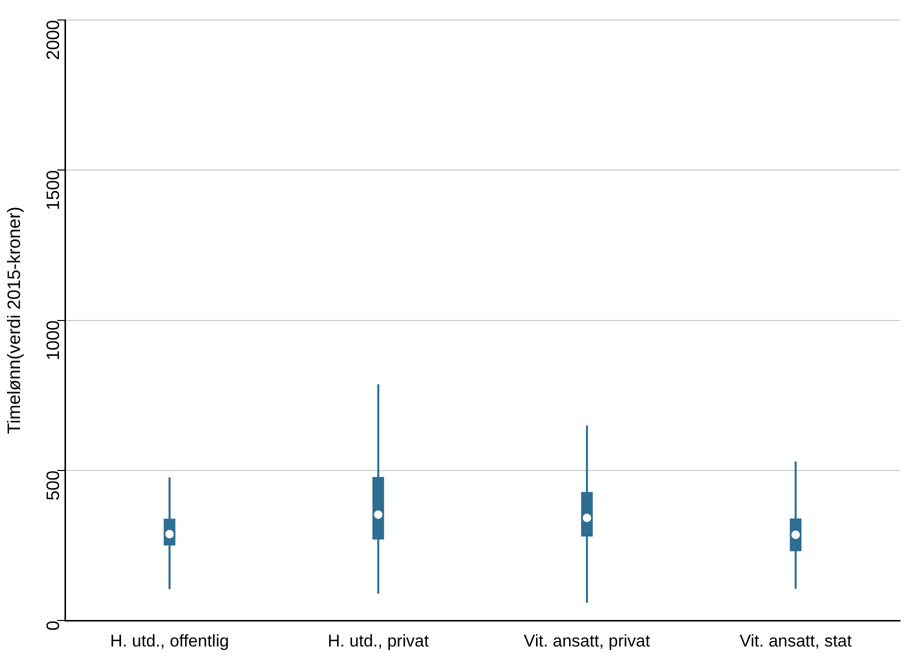  Describe the element at coordinates (53, 40) in the screenshot. I see `y-tick-label: 2000` at that location.